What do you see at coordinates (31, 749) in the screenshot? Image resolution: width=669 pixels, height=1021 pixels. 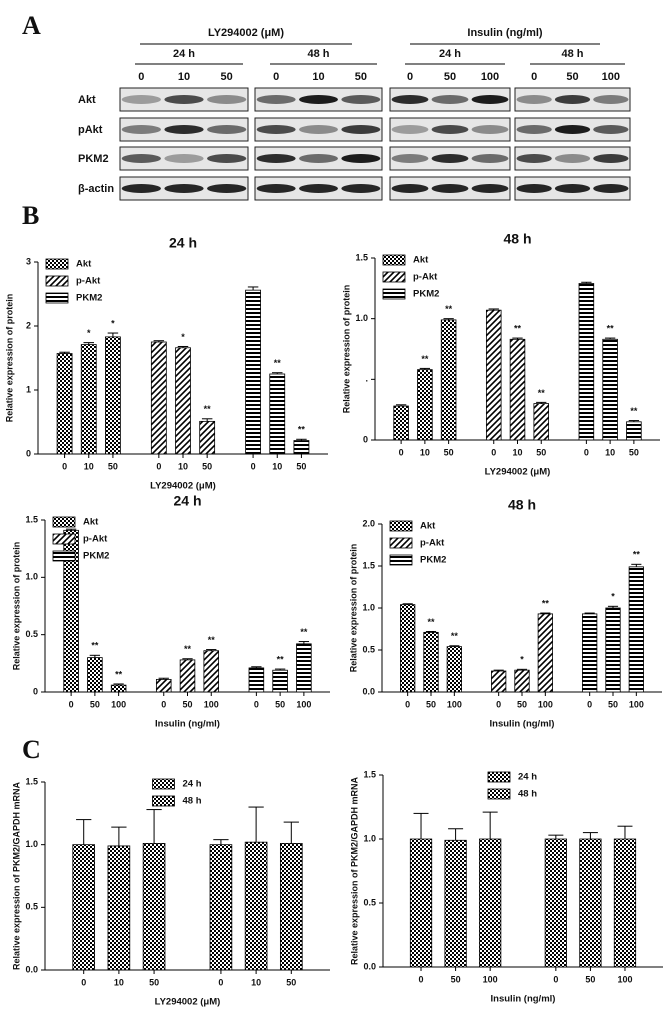 I see `panel-label: C` at bounding box center [31, 749].